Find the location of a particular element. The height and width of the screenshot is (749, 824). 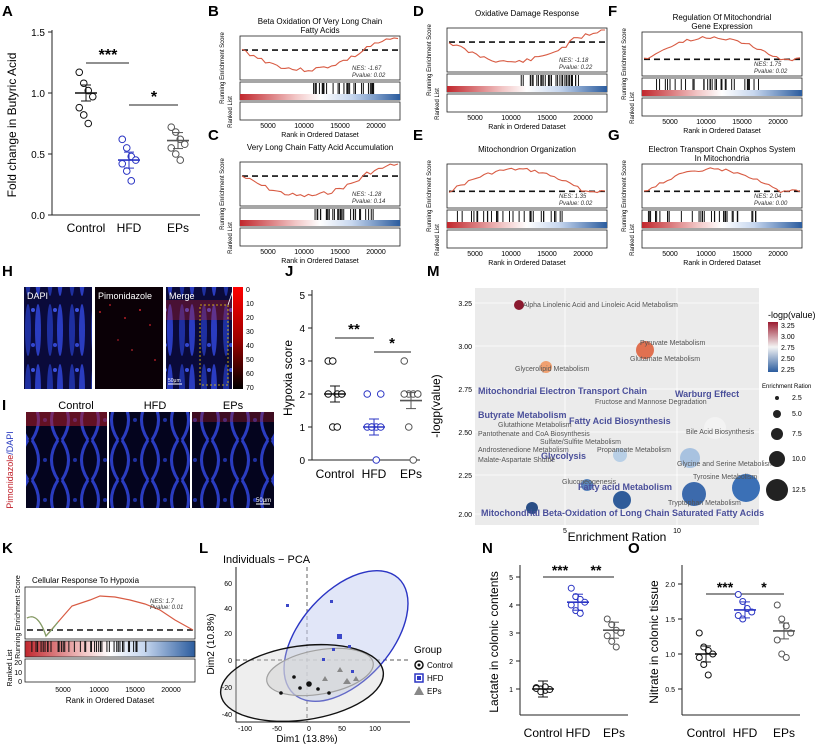

h-cb-5: 50 is located at coordinates (250, 360).